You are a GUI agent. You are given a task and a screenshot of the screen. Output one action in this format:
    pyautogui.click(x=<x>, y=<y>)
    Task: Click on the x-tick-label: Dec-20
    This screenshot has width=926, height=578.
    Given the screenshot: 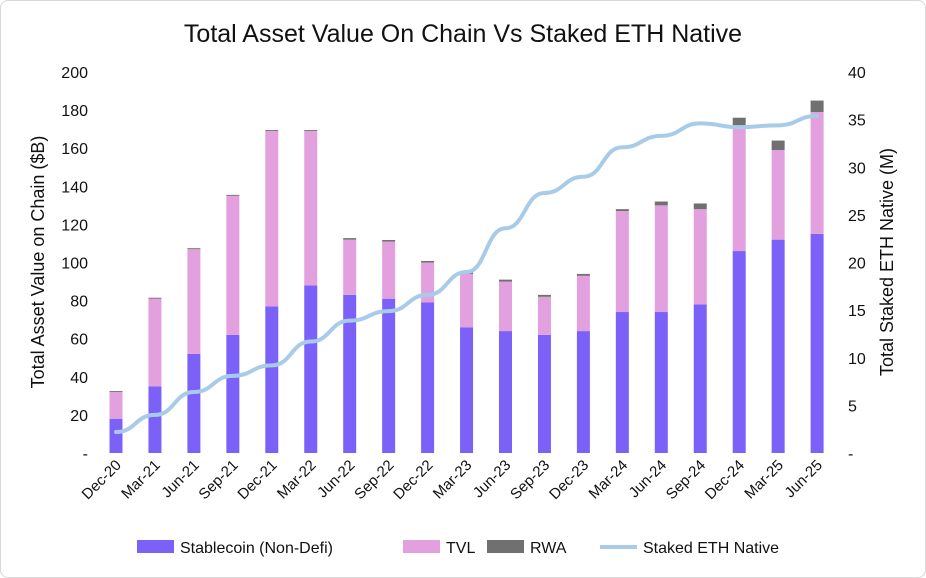 What is the action you would take?
    pyautogui.click(x=102, y=480)
    